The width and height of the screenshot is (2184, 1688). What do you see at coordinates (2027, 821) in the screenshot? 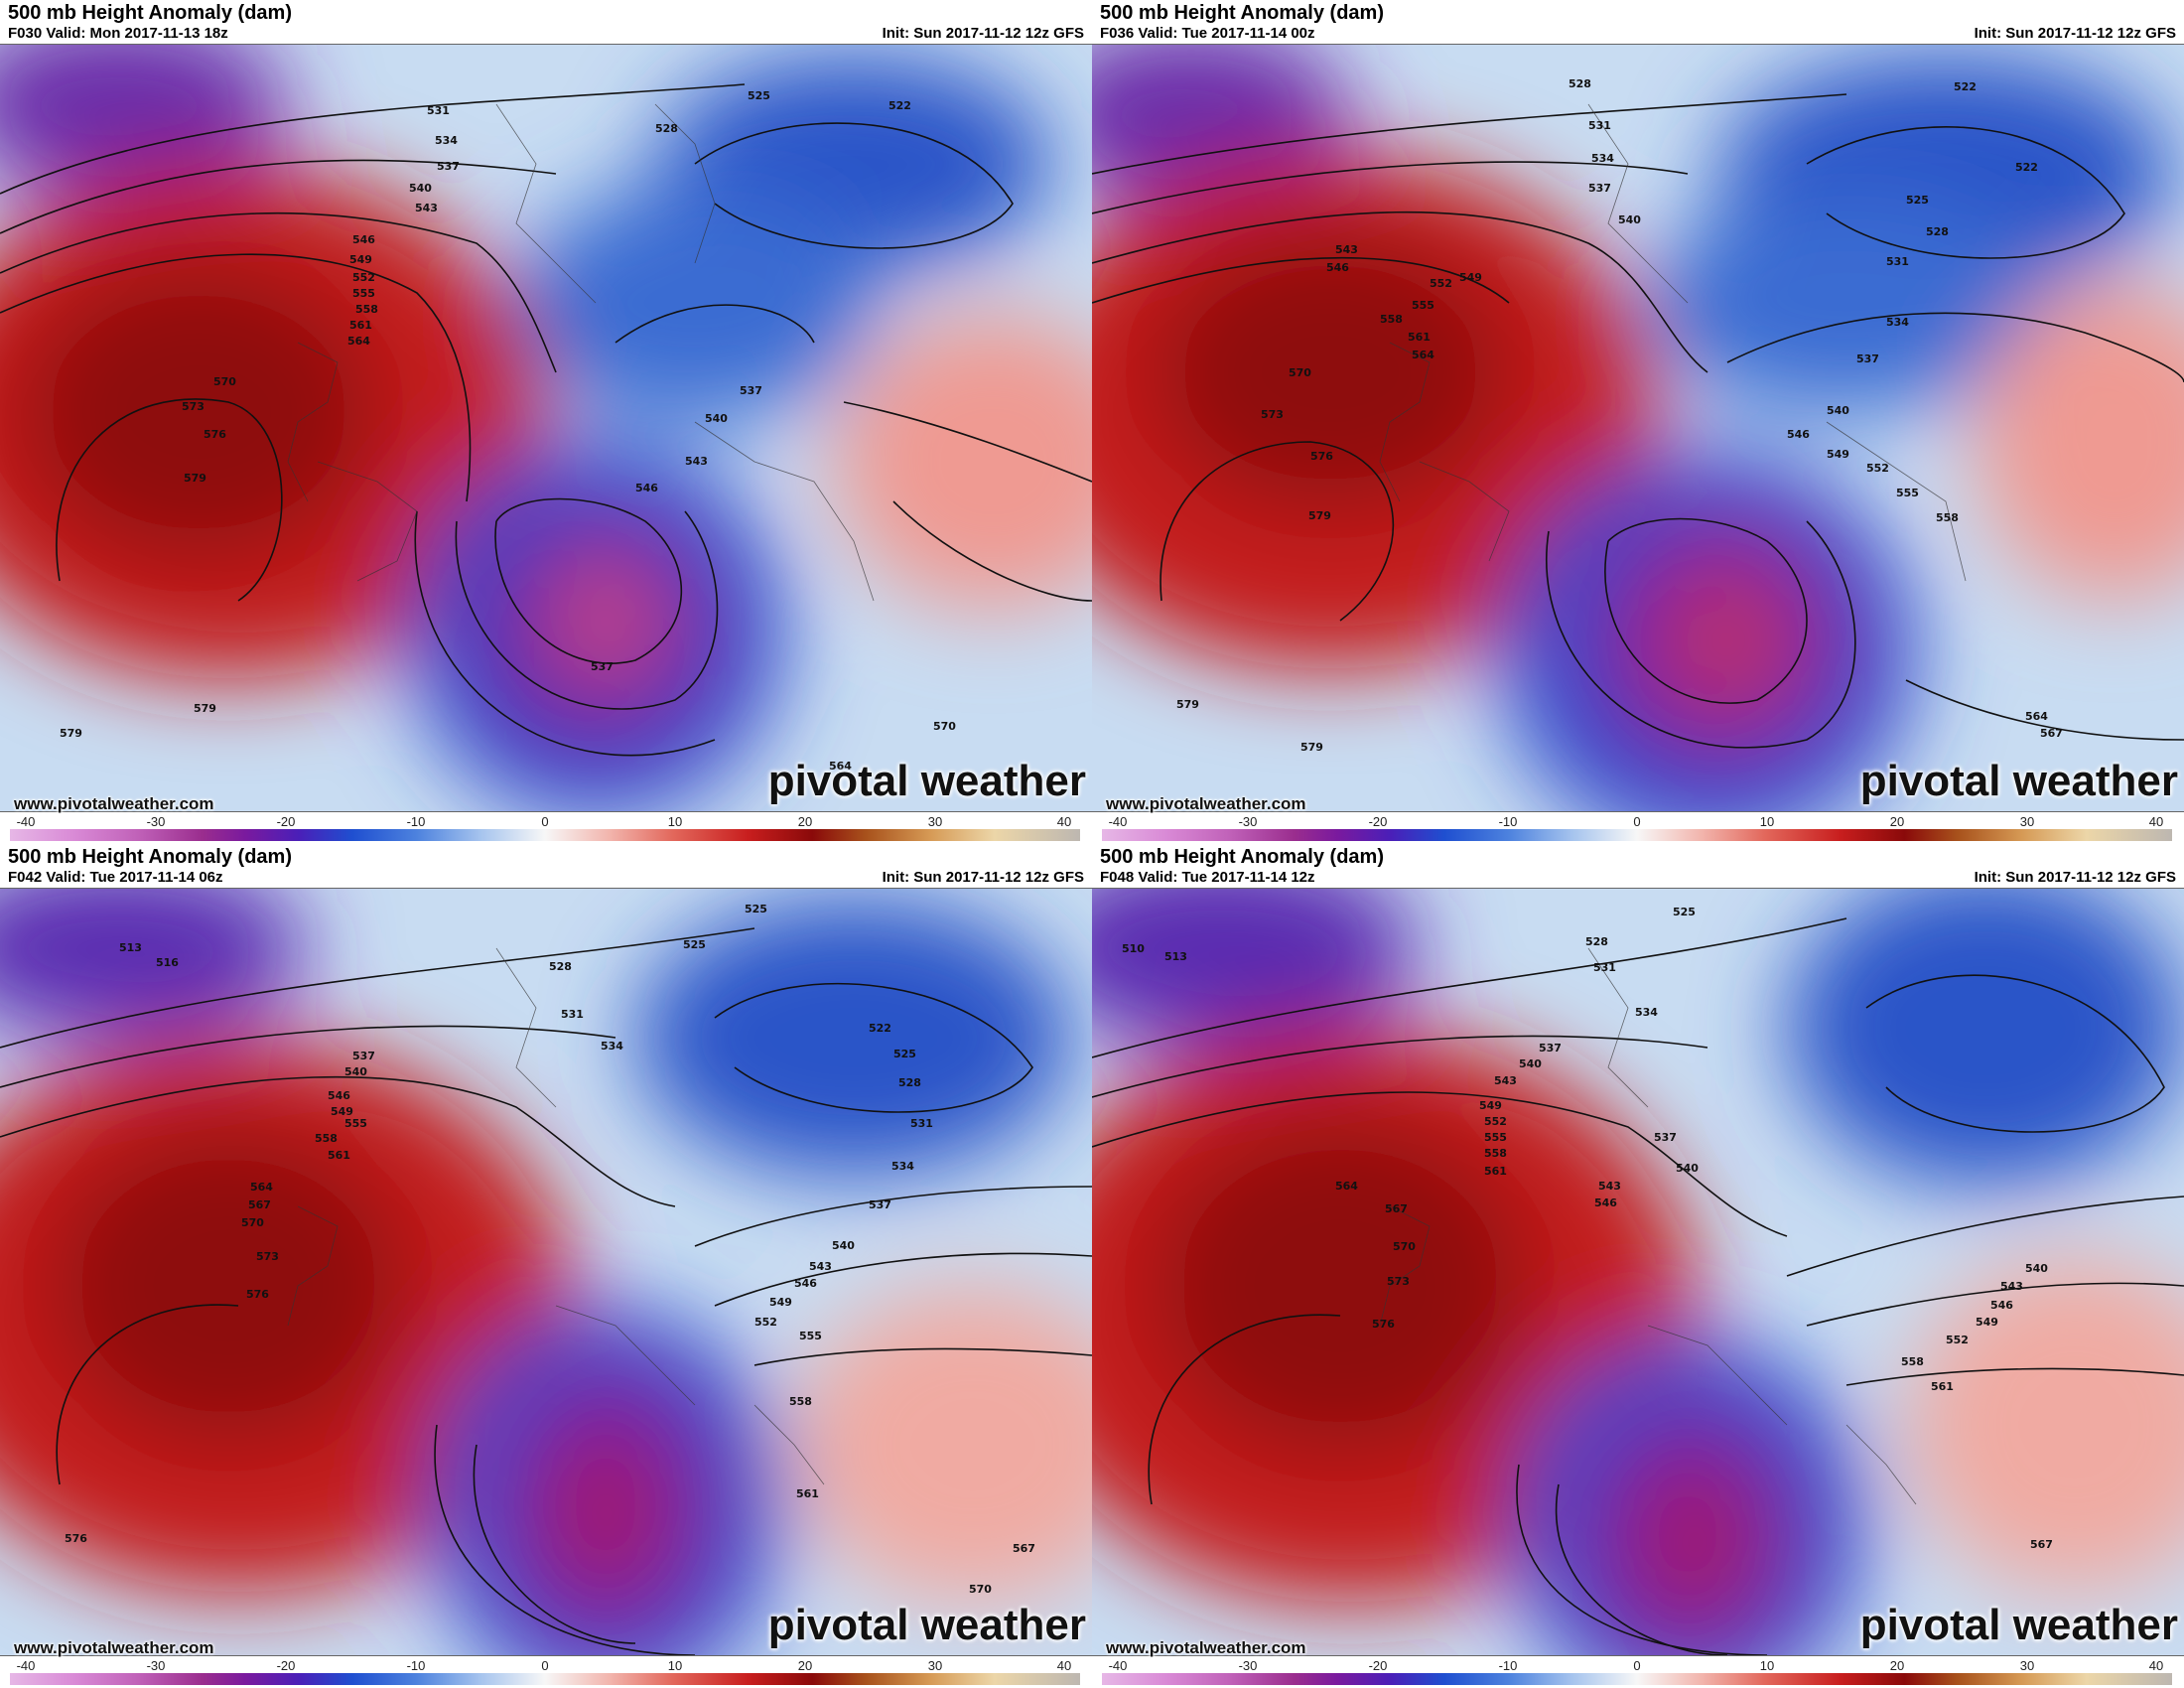
I see `tick-label: 30` at bounding box center [2027, 821].